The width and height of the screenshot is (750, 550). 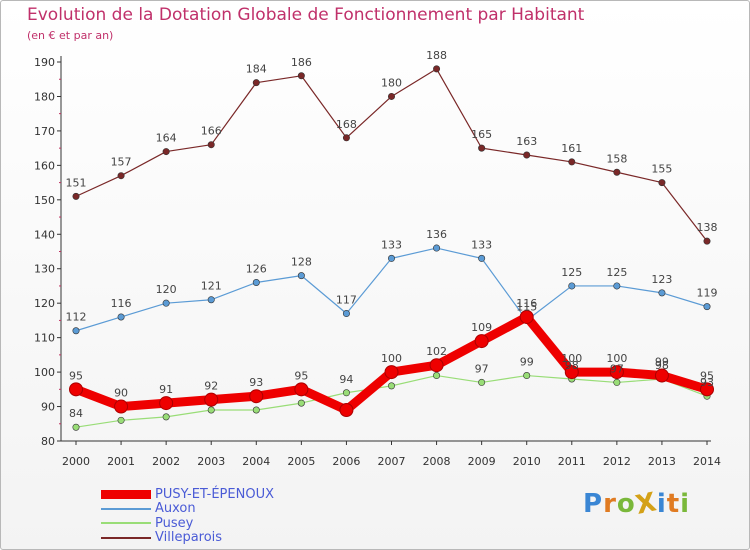 I want to click on y-tick-label: 110, so click(x=44, y=338).